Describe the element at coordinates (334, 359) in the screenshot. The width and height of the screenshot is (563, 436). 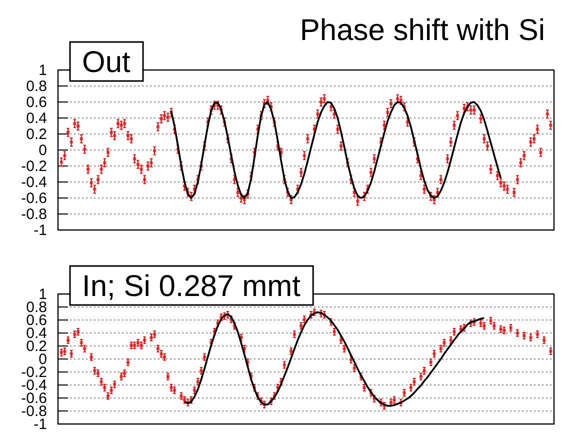
I see `line-series` at that location.